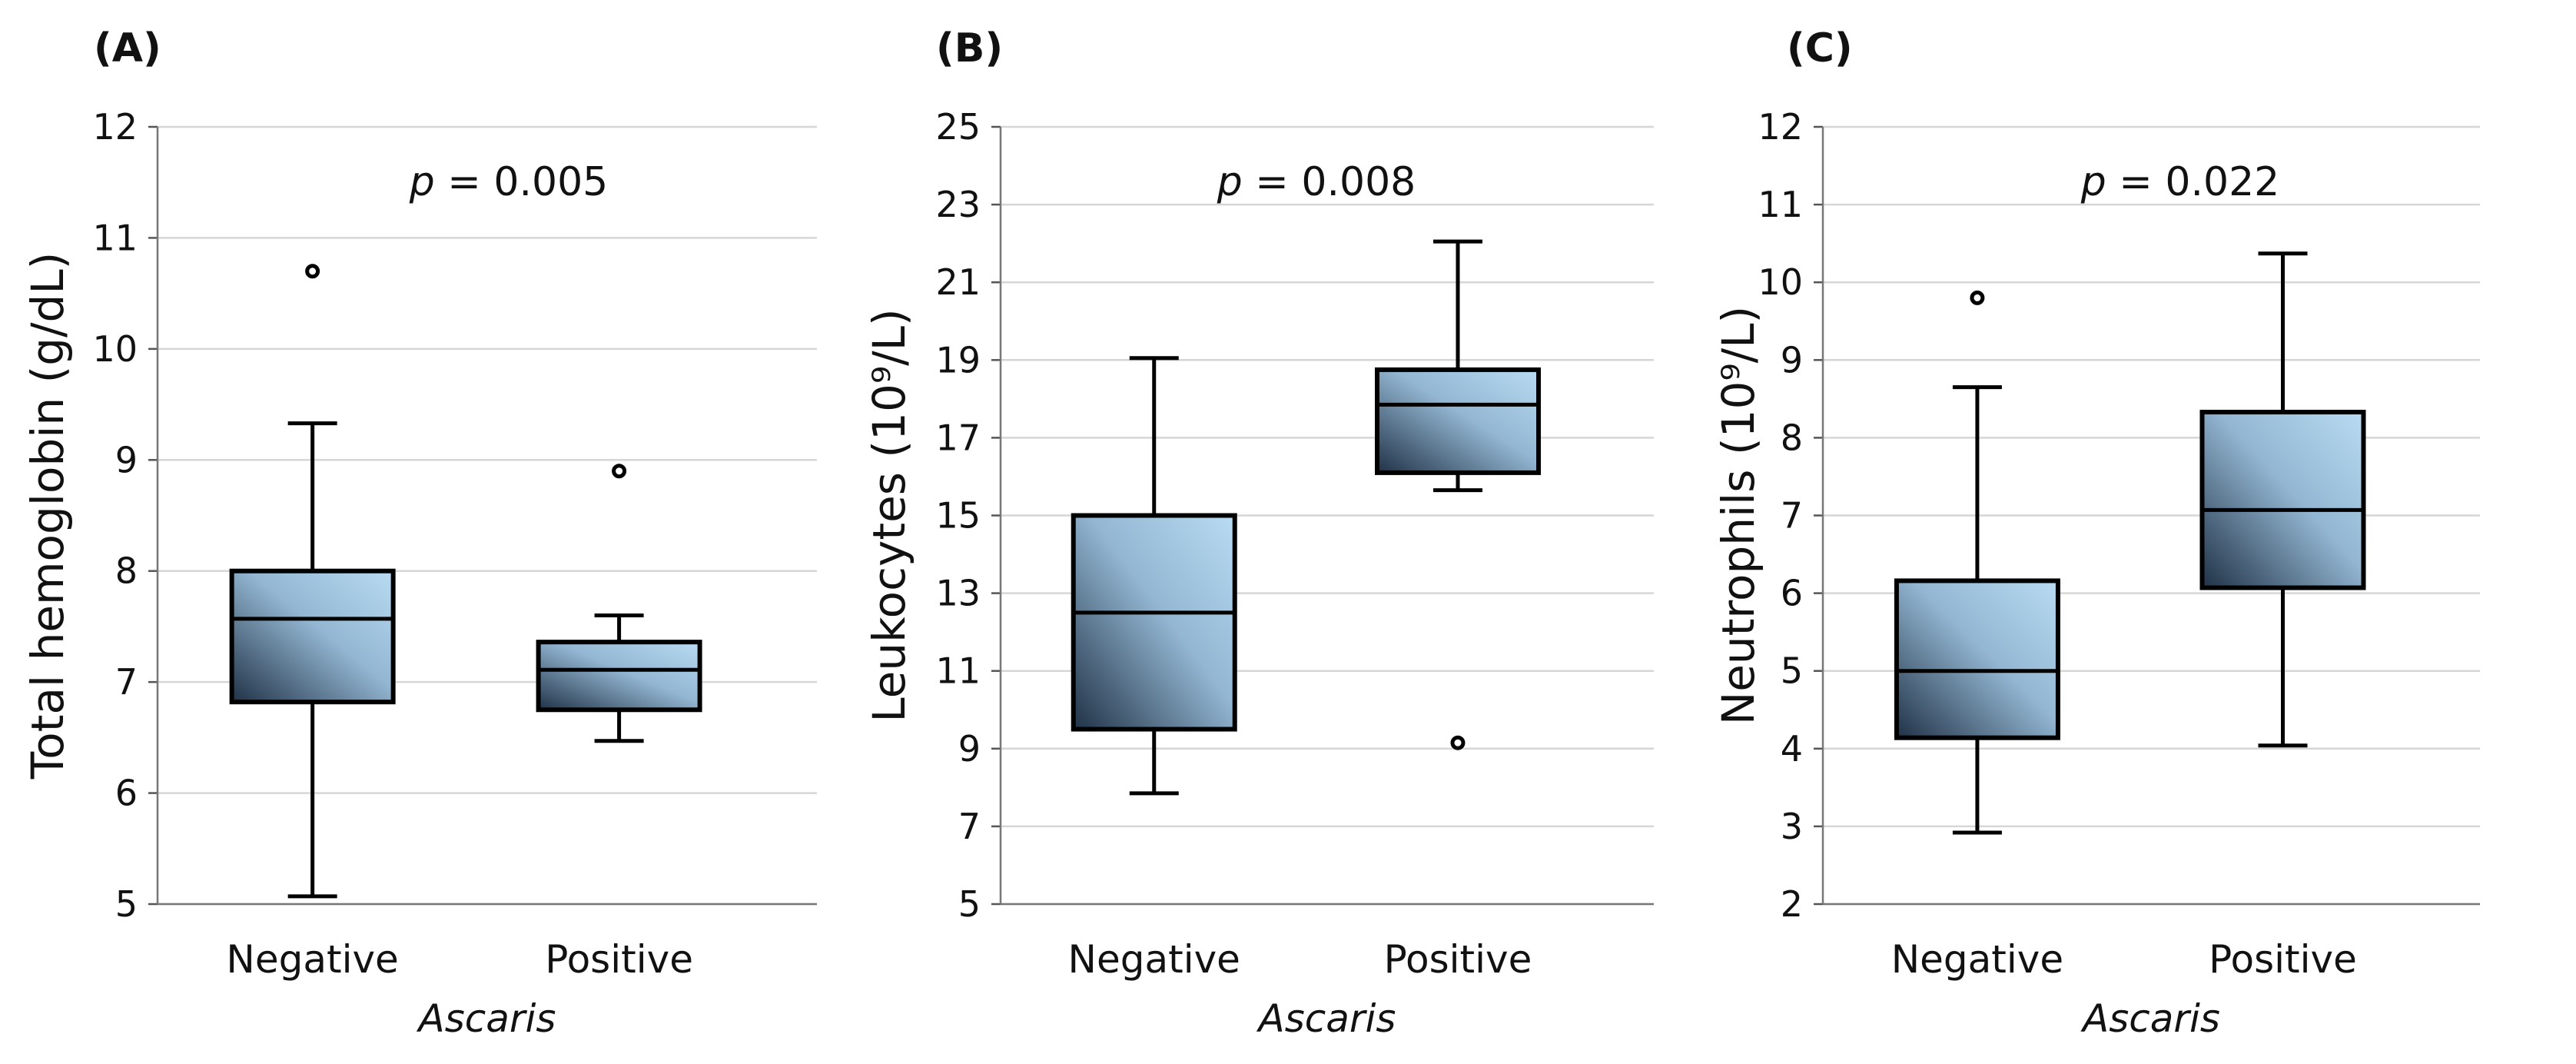 This screenshot has height=1064, width=2576. Describe the element at coordinates (958, 282) in the screenshot. I see `y-tick-label: 21` at that location.